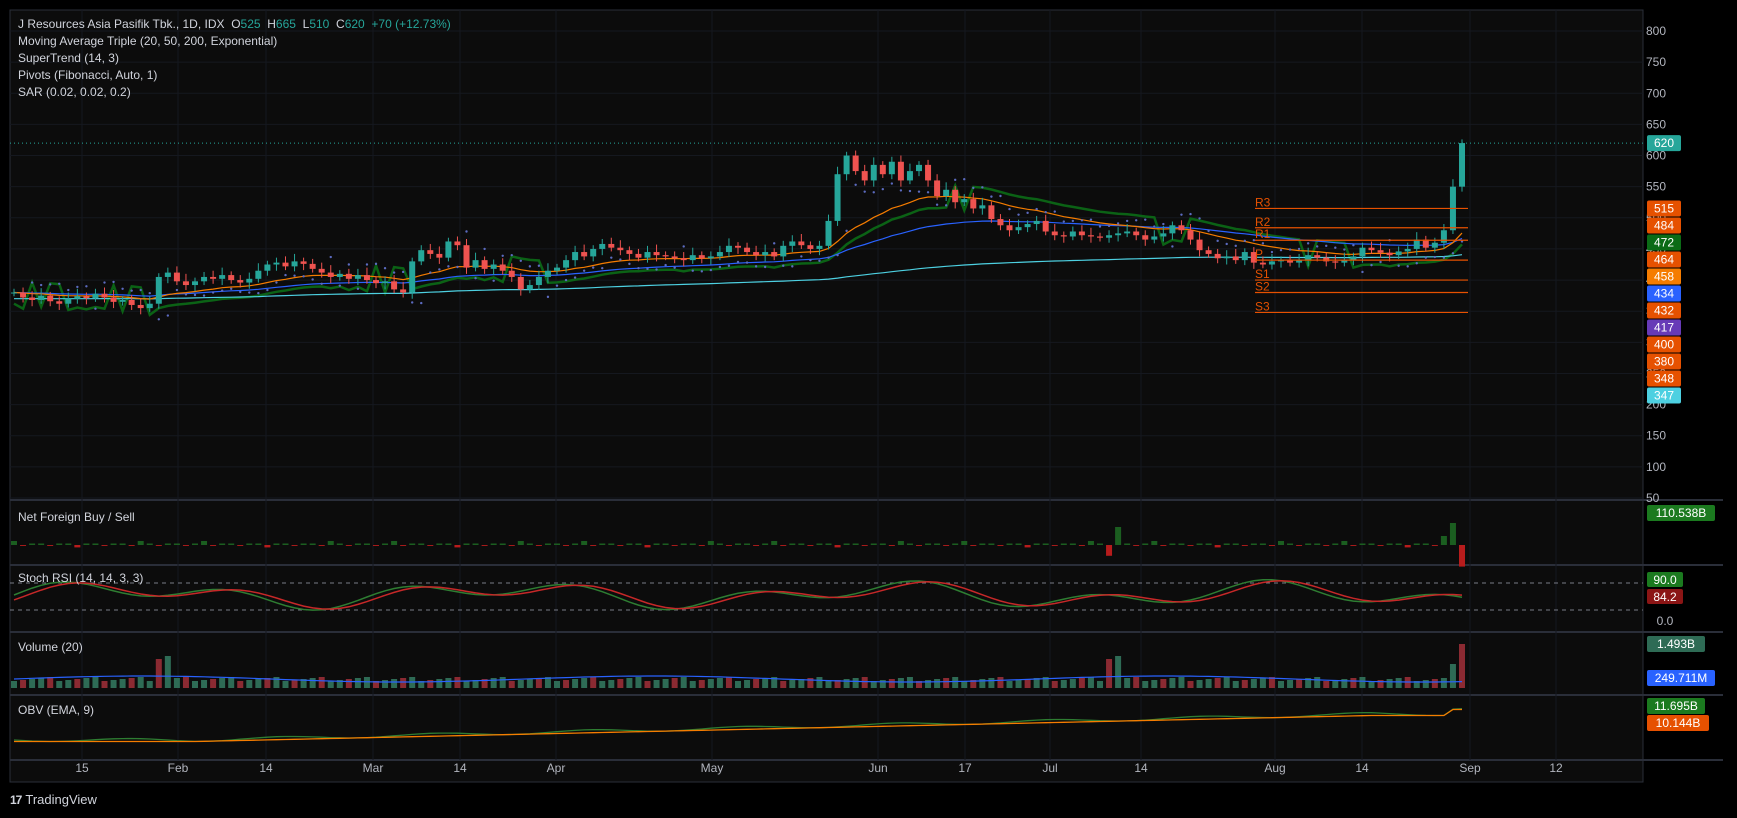  Describe the element at coordinates (1262, 274) in the screenshot. I see `pivot-label: S1` at that location.